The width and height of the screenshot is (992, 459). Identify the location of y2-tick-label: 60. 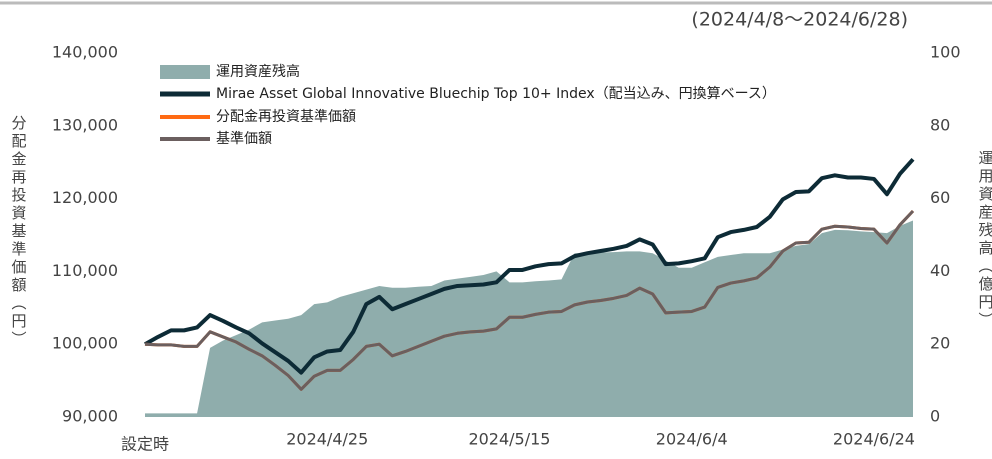
(940, 197).